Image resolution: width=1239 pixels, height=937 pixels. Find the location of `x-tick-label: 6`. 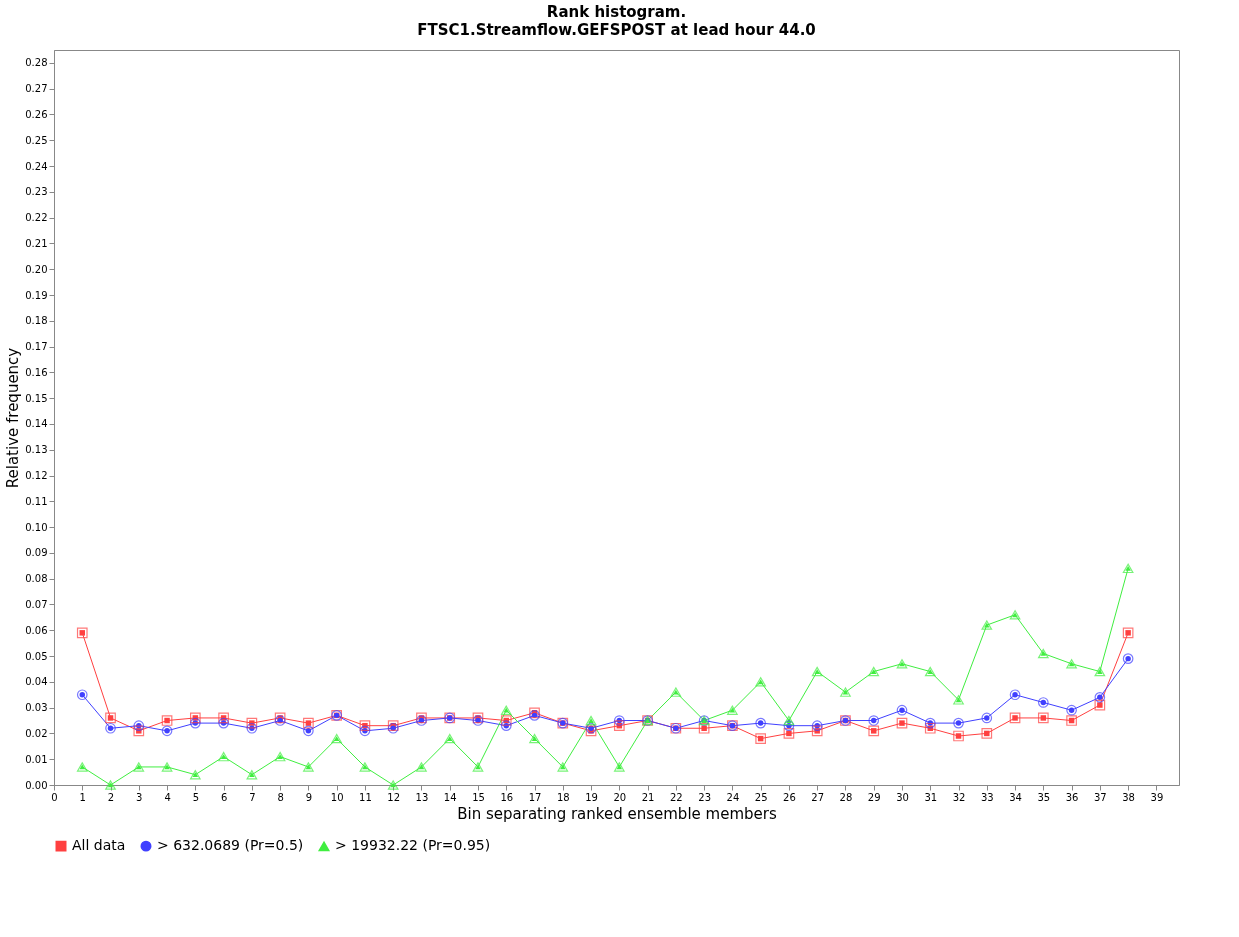

x-tick-label: 6 is located at coordinates (224, 797).